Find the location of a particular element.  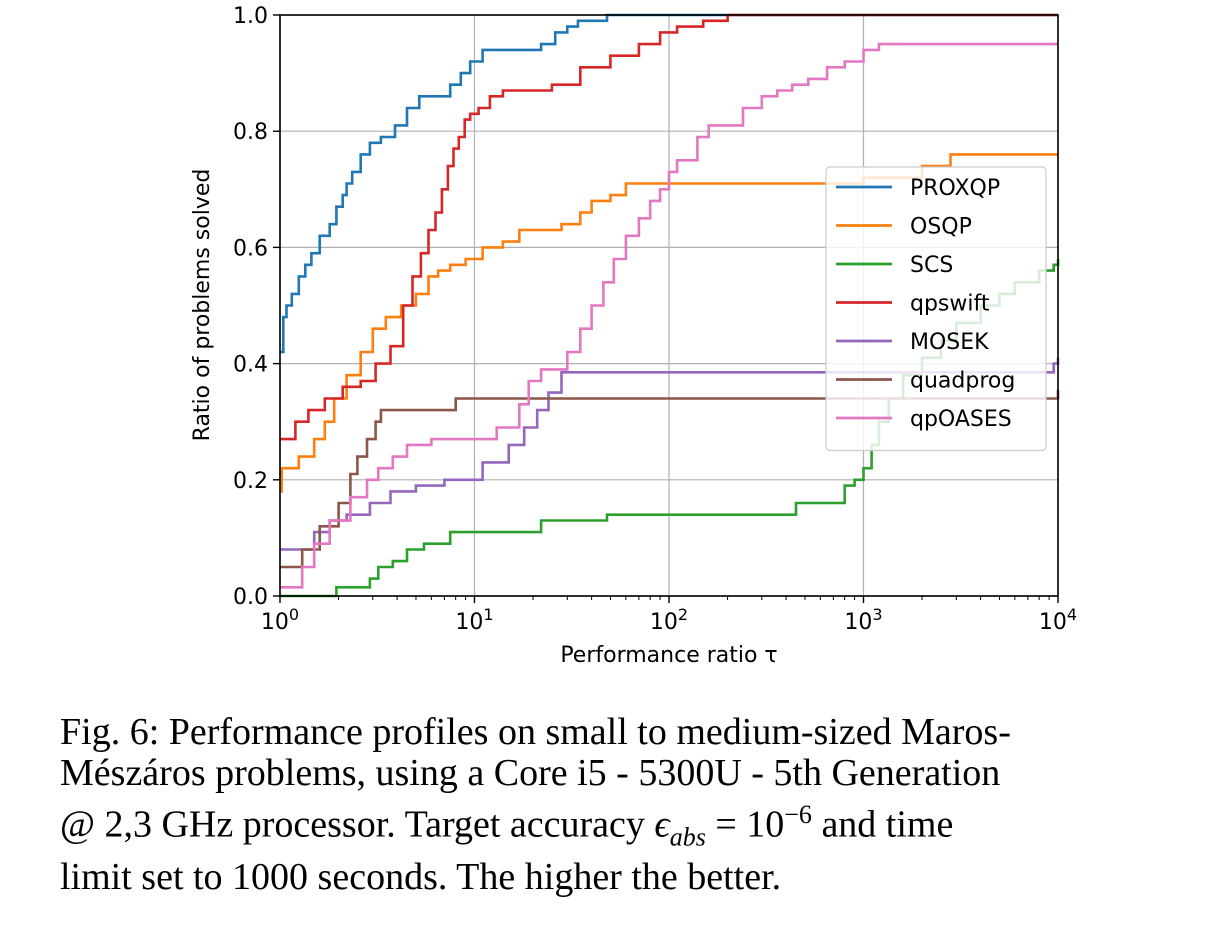

x-tick-label: 10³ is located at coordinates (863, 620).